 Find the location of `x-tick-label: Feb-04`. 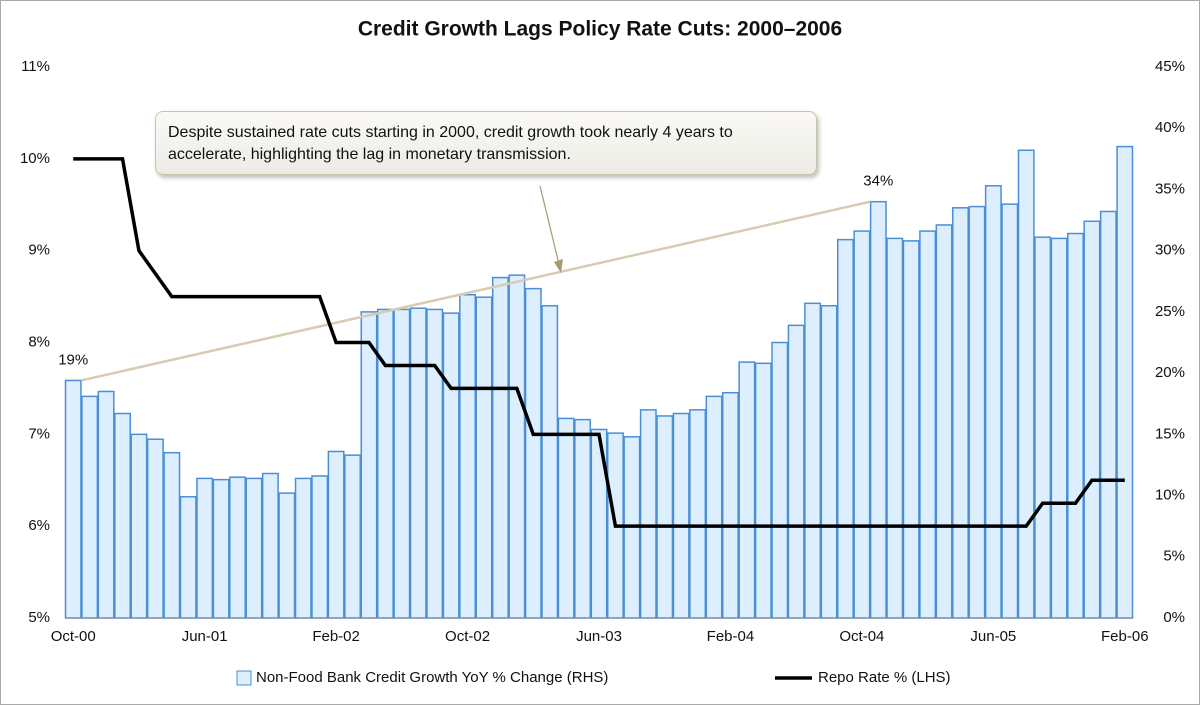

x-tick-label: Feb-04 is located at coordinates (731, 636).